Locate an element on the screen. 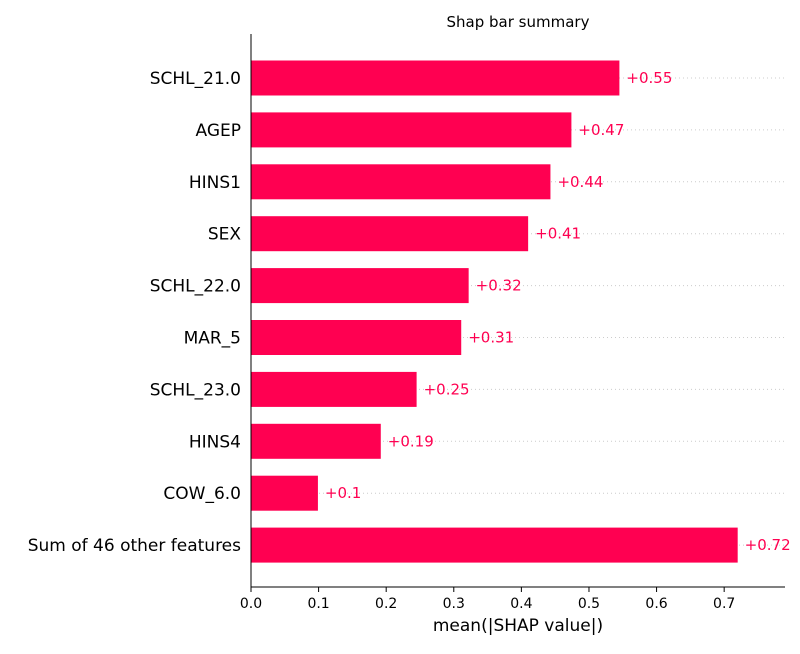  bar-value-label: +0.25 is located at coordinates (447, 389).